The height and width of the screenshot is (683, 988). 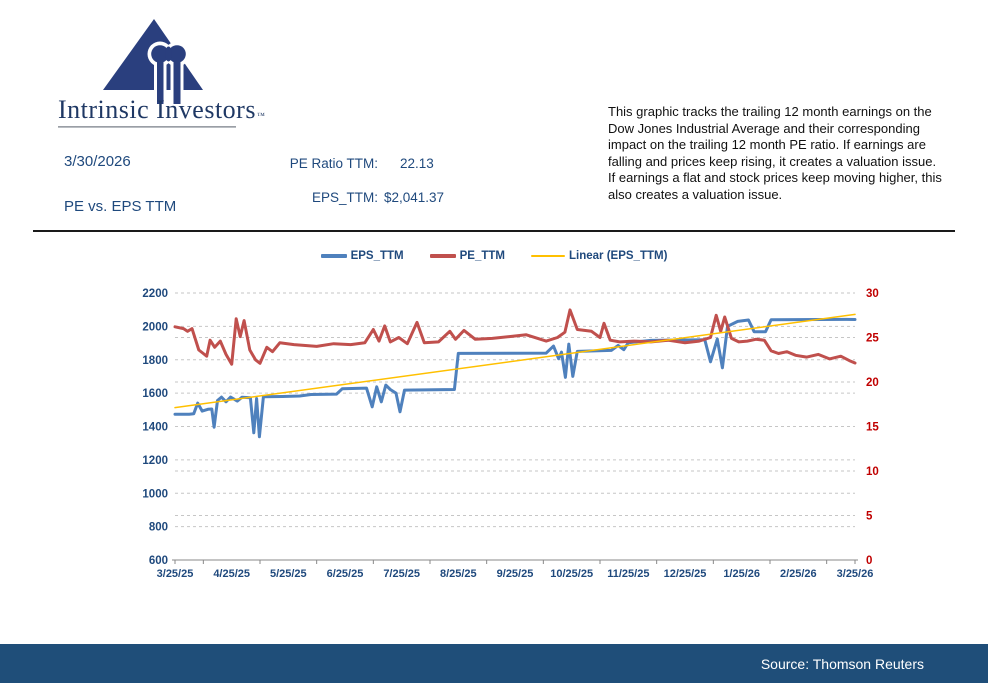 What do you see at coordinates (872, 428) in the screenshot?
I see `y-right-tick-label: 15` at bounding box center [872, 428].